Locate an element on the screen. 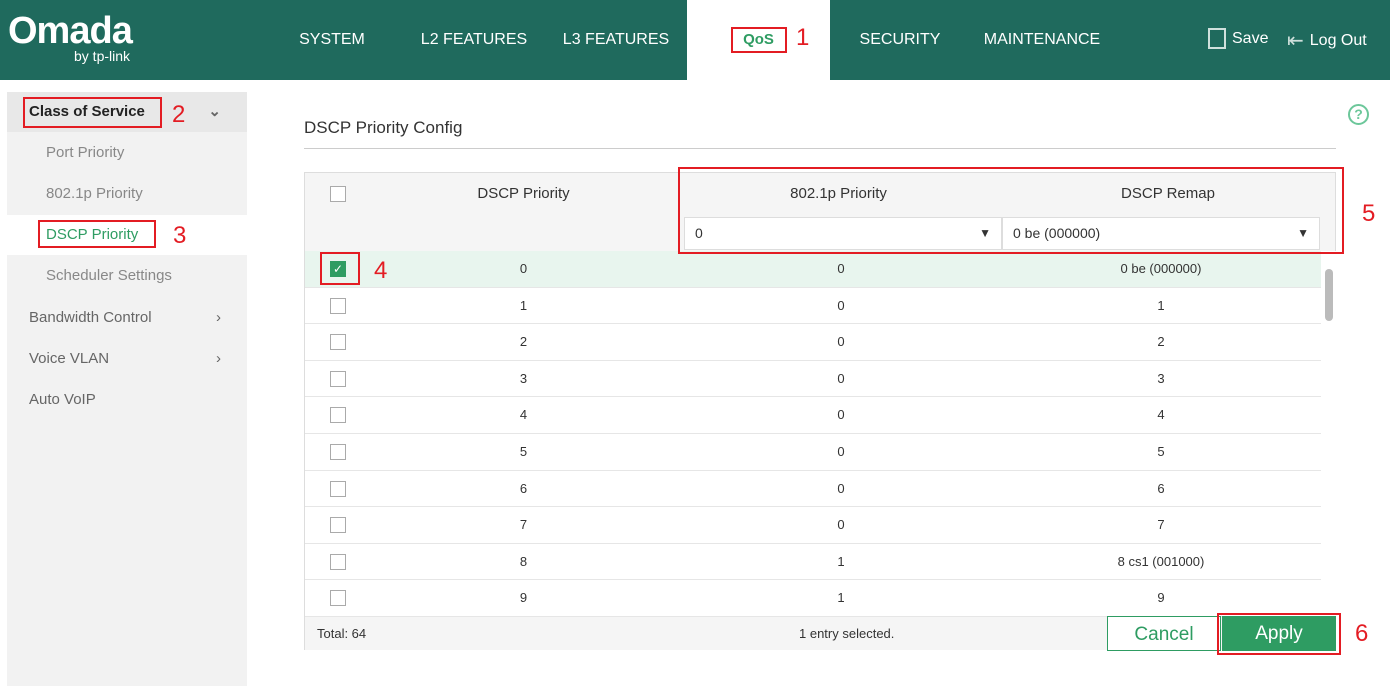 Image resolution: width=1390 pixels, height=686 pixels. nav-security: SECURITY is located at coordinates (900, 39).